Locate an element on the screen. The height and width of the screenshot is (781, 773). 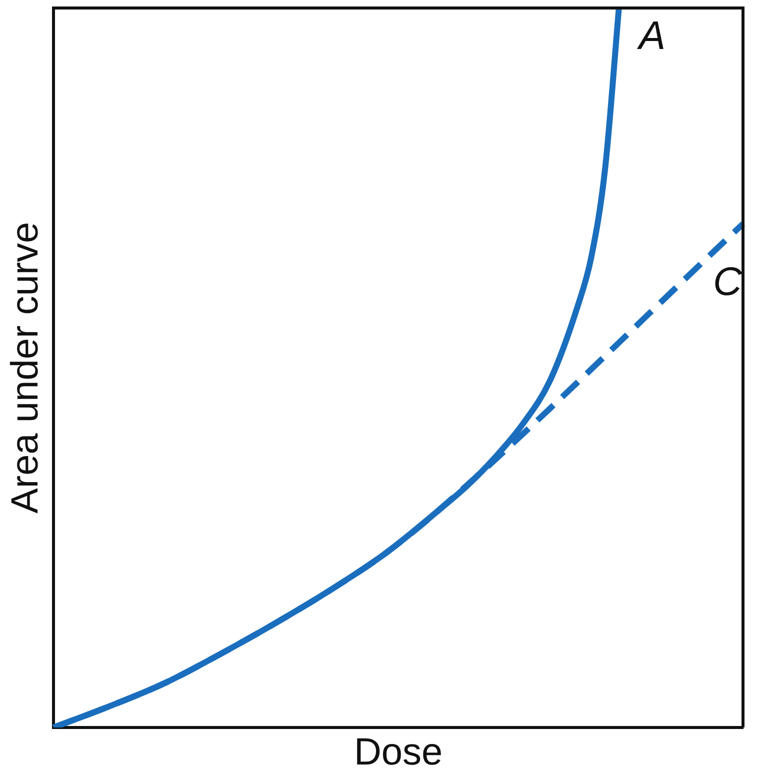
series-label: A is located at coordinates (651, 36).